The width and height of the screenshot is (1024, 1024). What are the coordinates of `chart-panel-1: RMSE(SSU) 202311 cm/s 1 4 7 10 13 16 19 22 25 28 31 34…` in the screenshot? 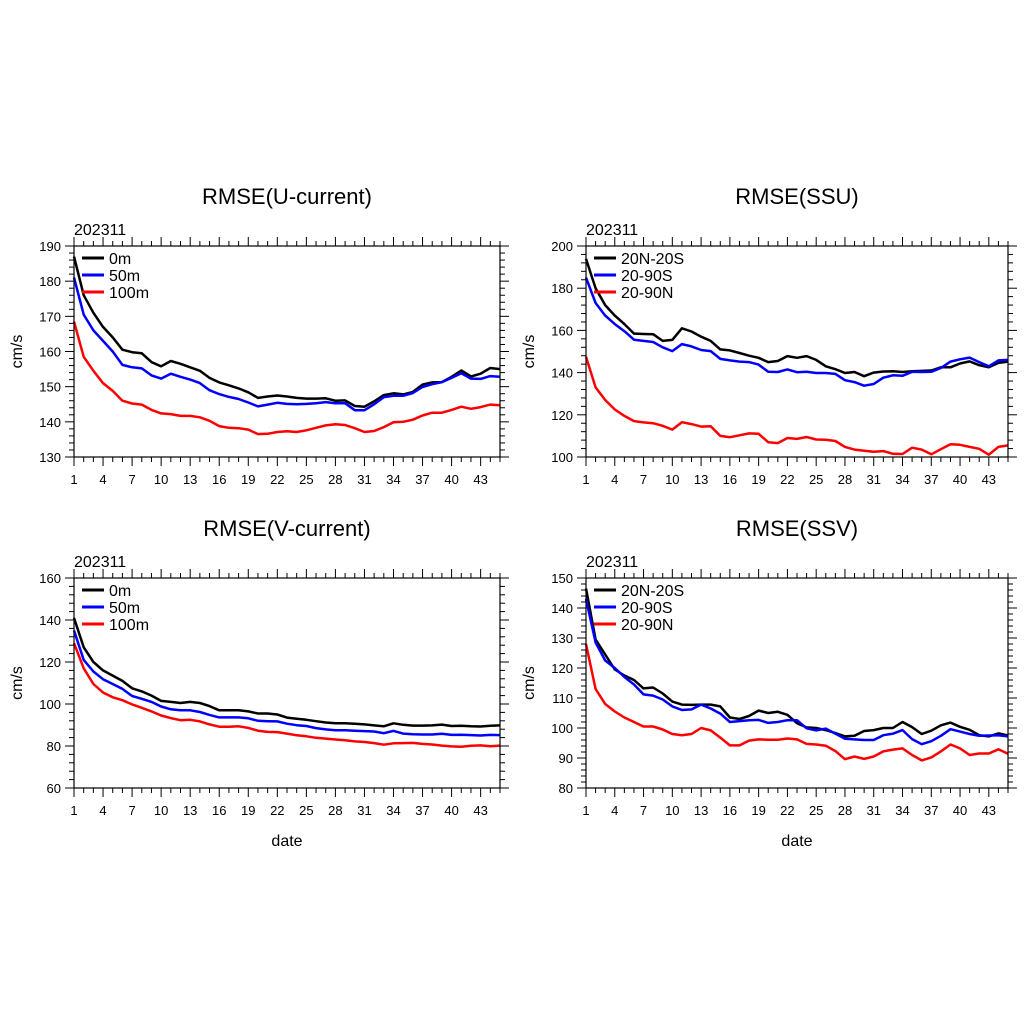 It's located at (769, 335).